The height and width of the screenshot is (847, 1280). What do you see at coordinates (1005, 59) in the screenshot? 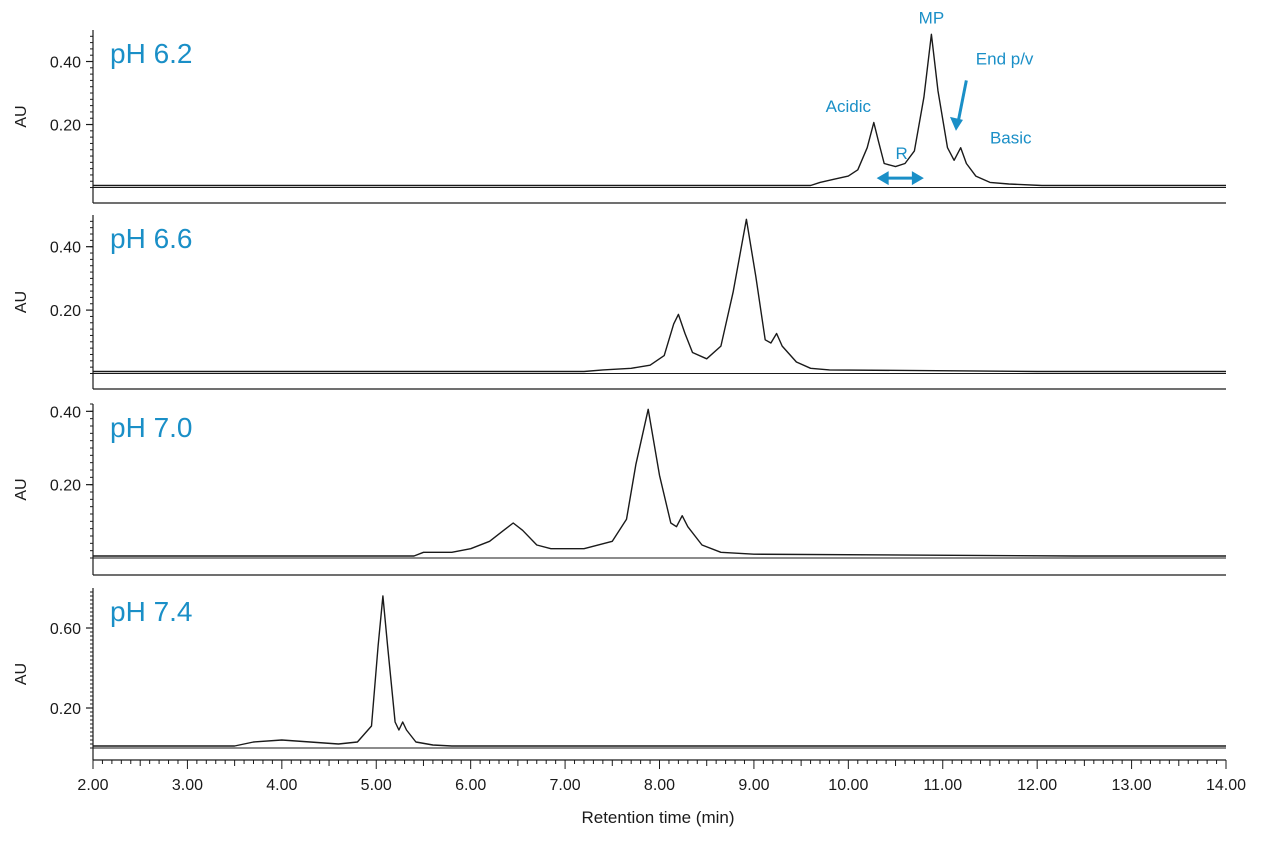
I see `annotation-label: End p/v` at bounding box center [1005, 59].